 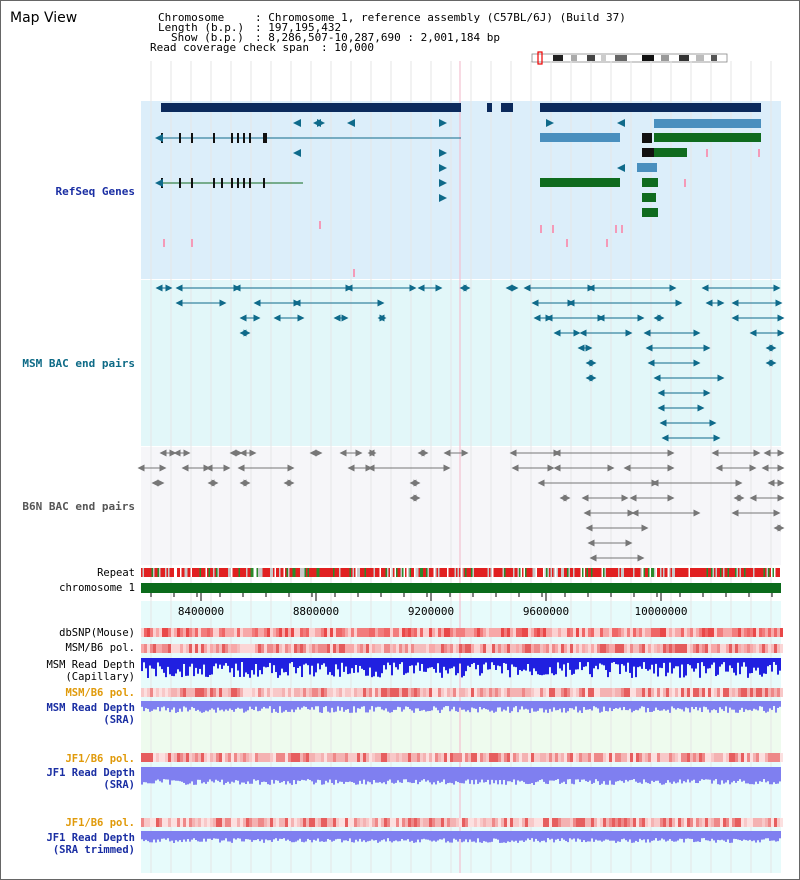 I want to click on refseq-genes-label: RefSeq Genes, so click(x=95, y=191).